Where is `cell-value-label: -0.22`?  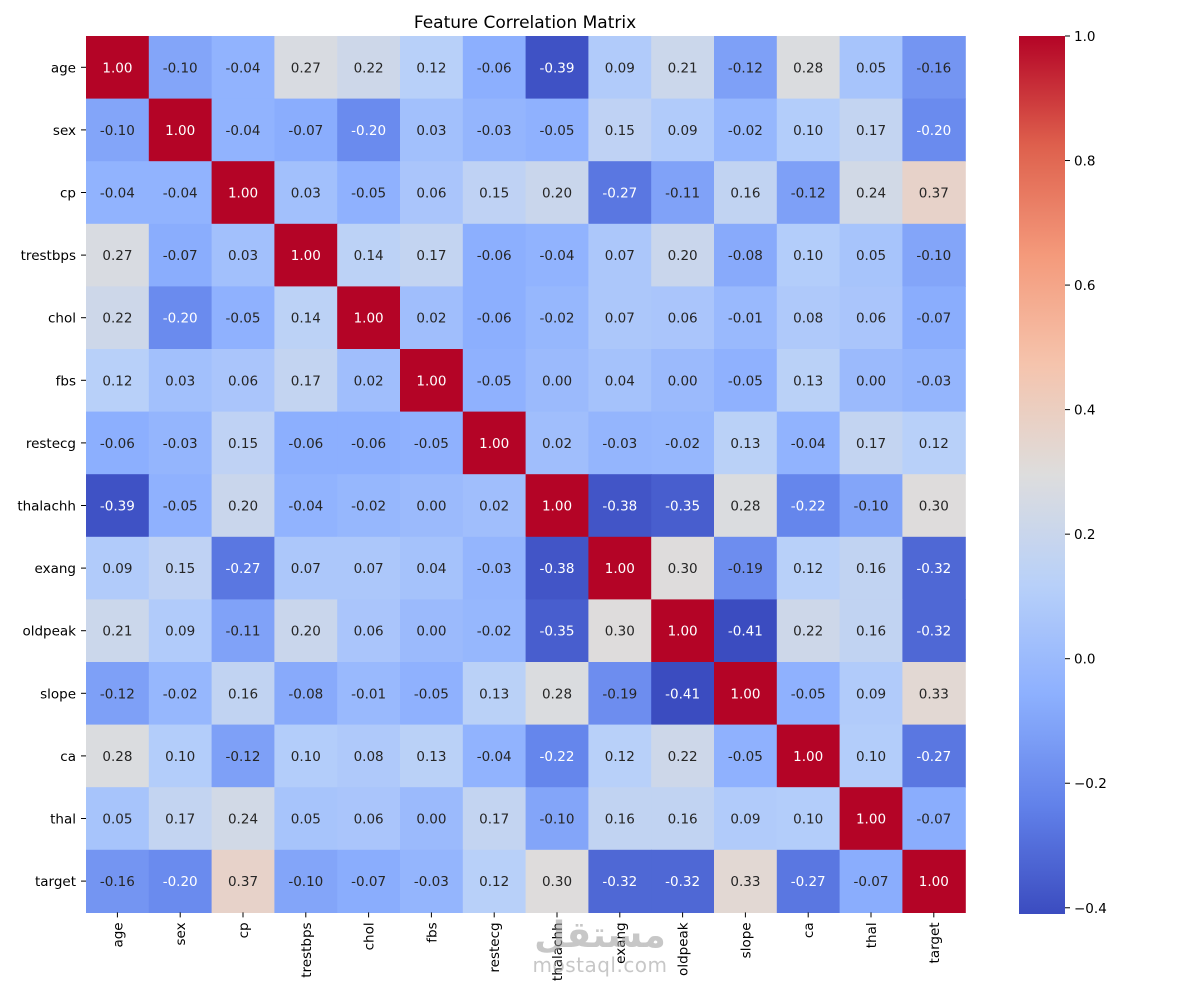 cell-value-label: -0.22 is located at coordinates (808, 507).